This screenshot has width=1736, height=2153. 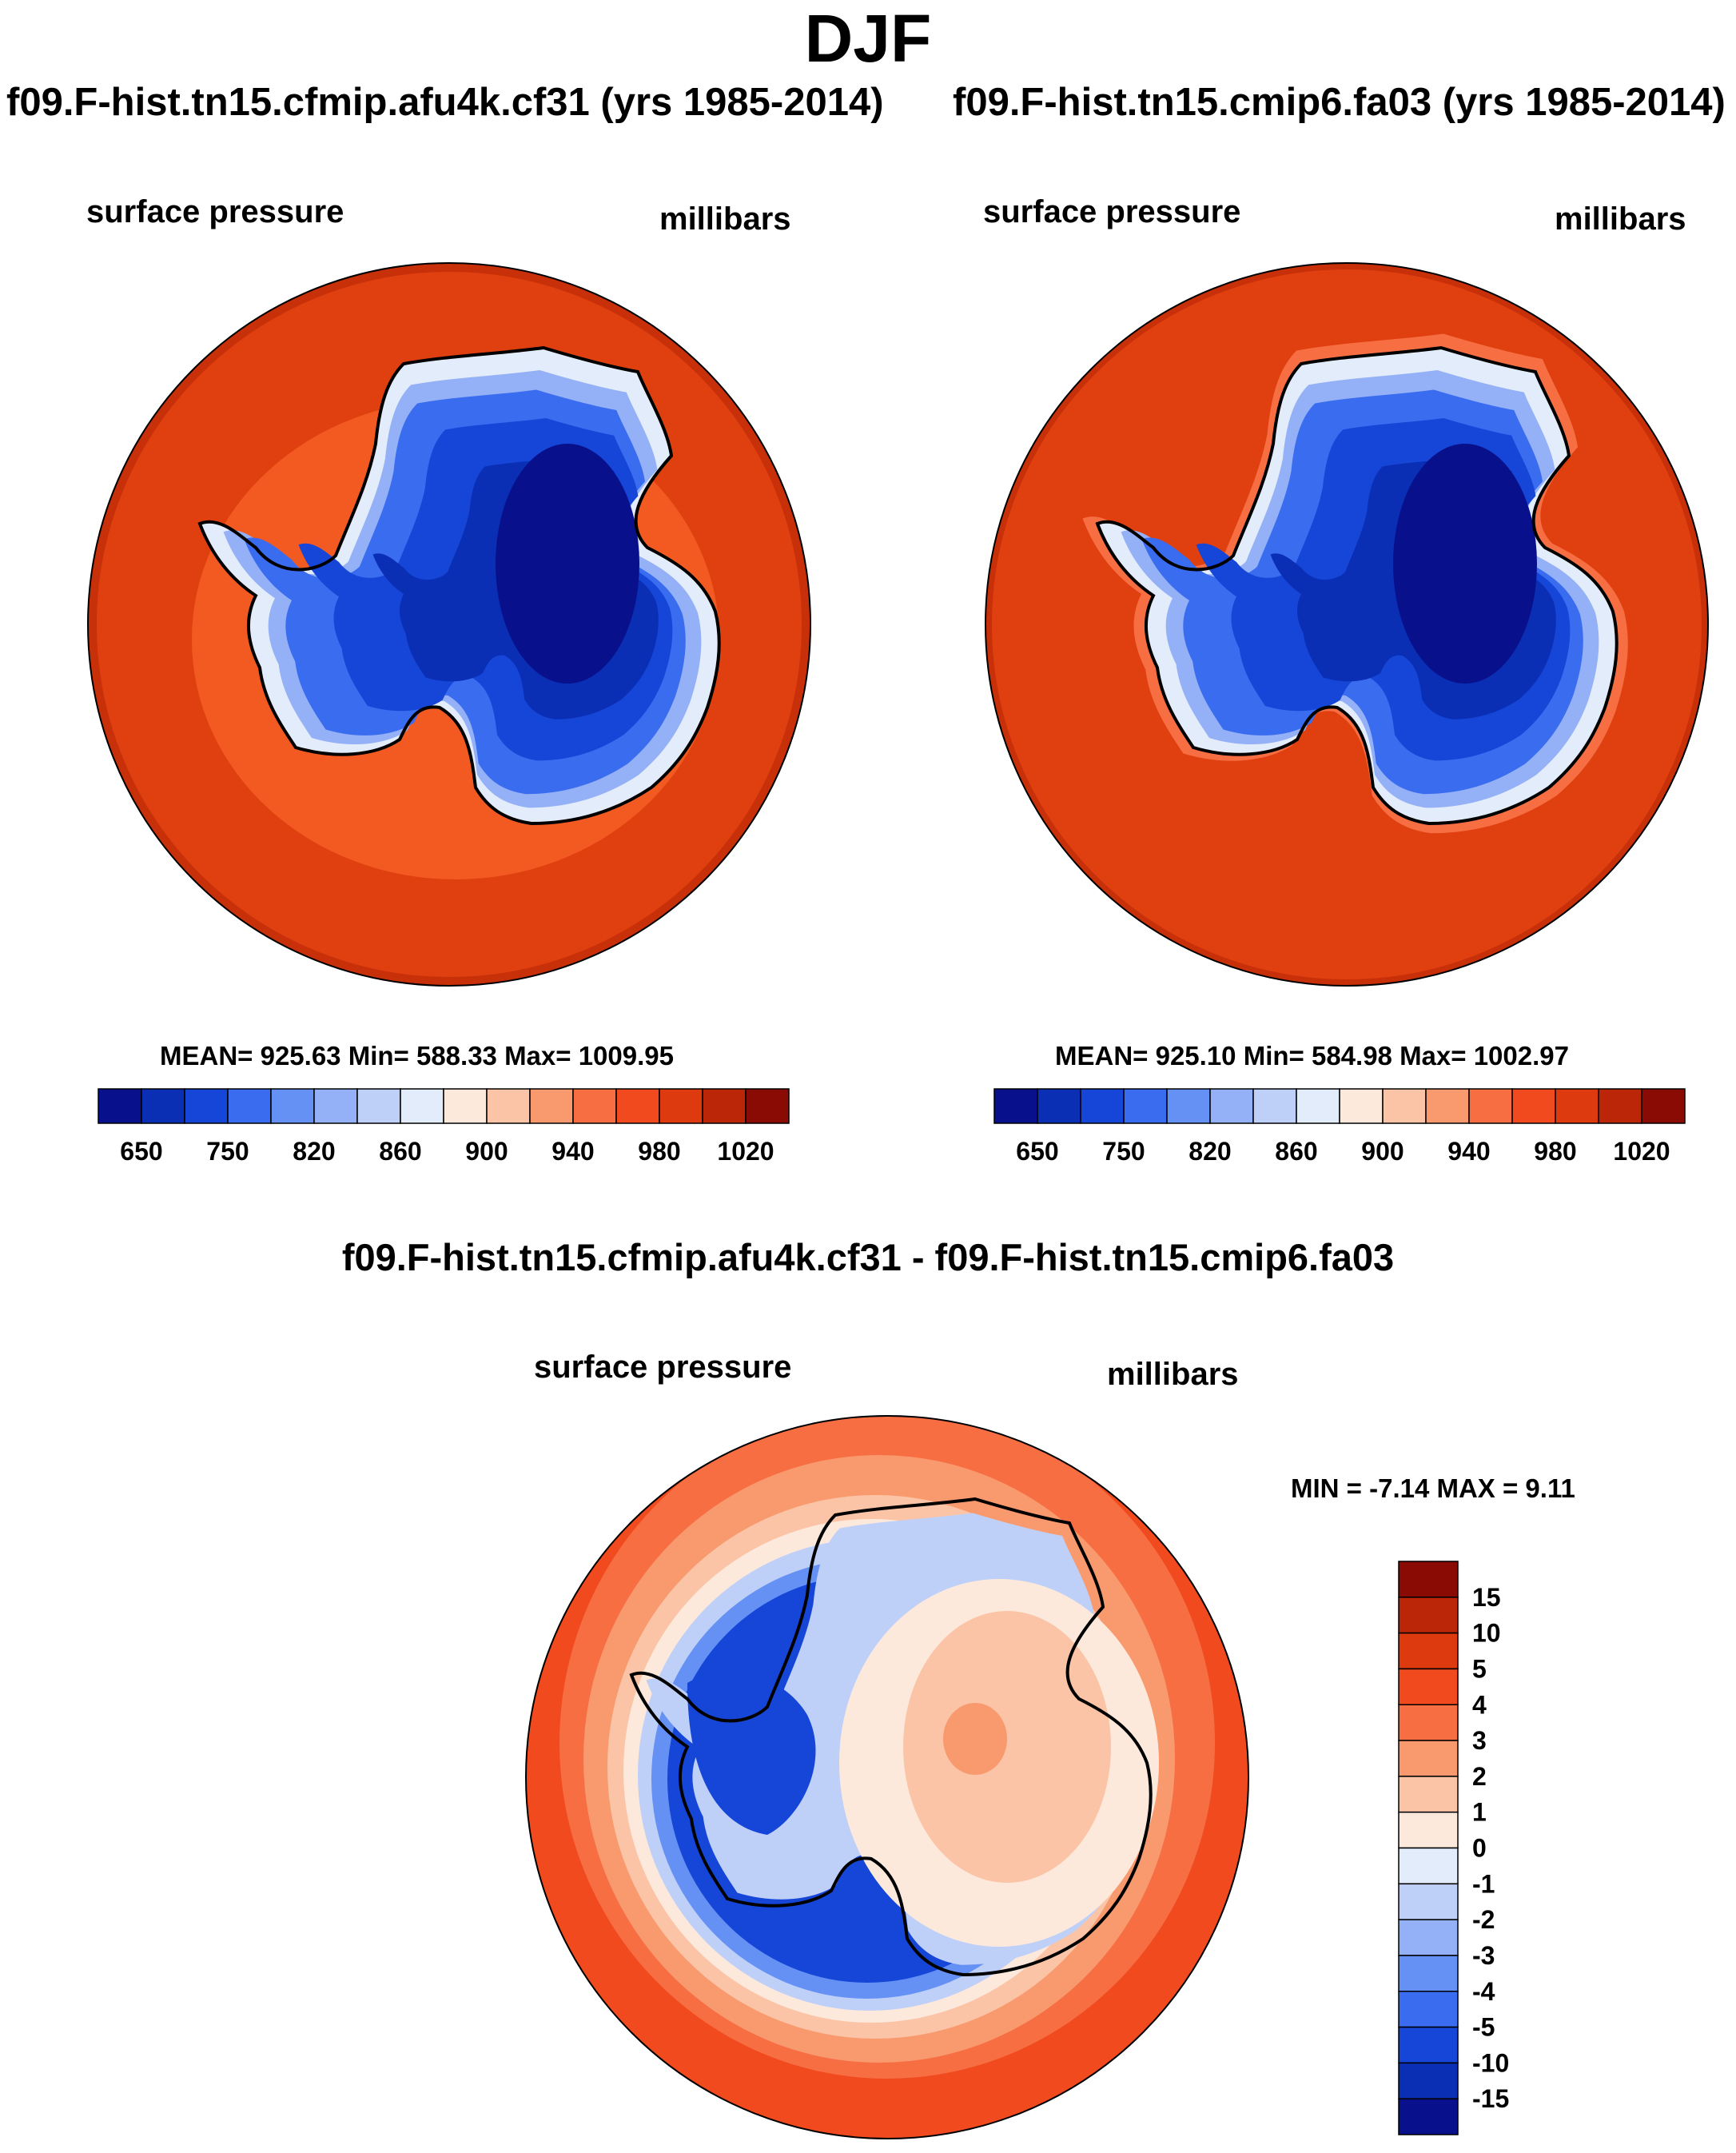 I want to click on panel1-variable: surface pressure, so click(x=215, y=211).